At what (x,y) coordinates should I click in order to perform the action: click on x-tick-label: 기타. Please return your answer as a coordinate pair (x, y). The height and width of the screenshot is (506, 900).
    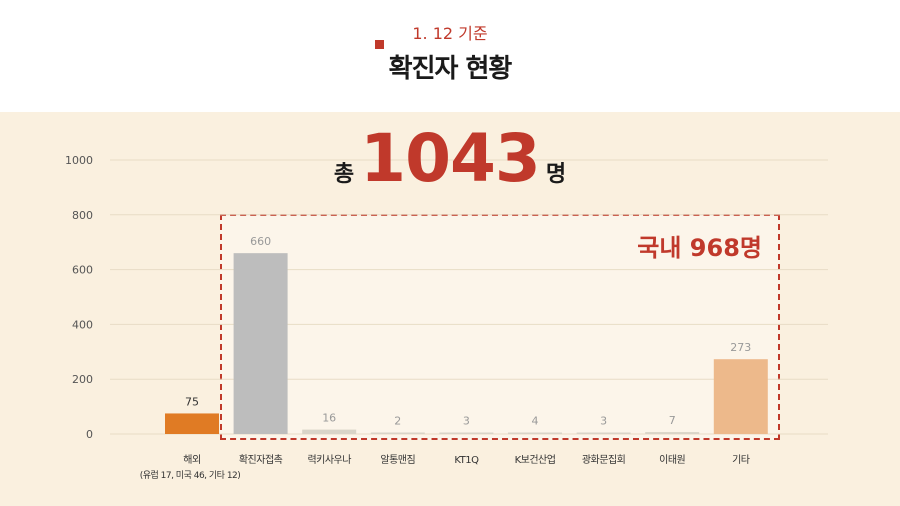
    Looking at the image, I should click on (741, 460).